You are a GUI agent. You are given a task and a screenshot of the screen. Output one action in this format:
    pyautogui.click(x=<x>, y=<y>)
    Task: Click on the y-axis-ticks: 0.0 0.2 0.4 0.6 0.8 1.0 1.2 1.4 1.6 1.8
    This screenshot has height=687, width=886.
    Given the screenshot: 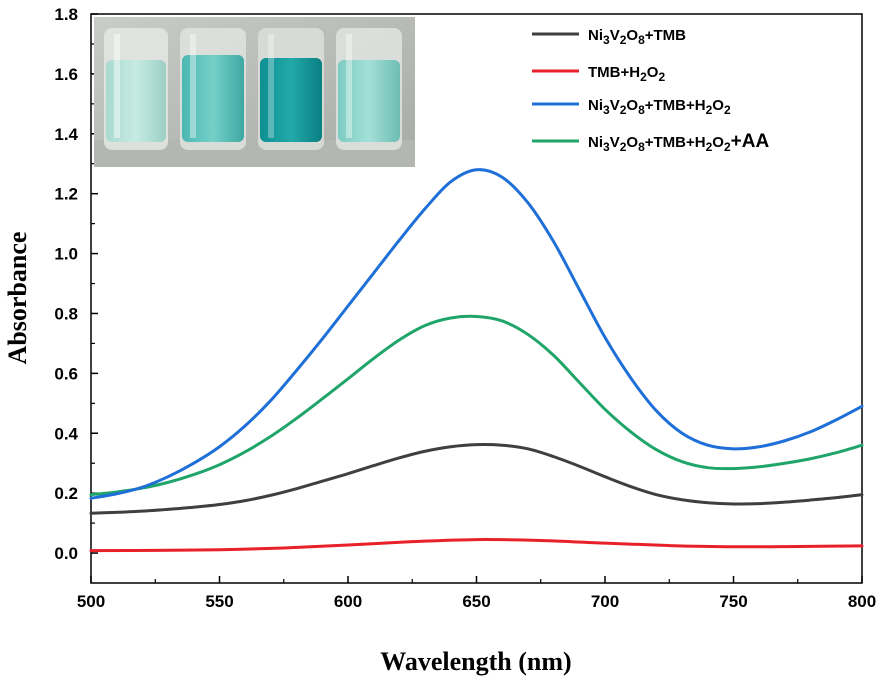 What is the action you would take?
    pyautogui.click(x=76, y=284)
    